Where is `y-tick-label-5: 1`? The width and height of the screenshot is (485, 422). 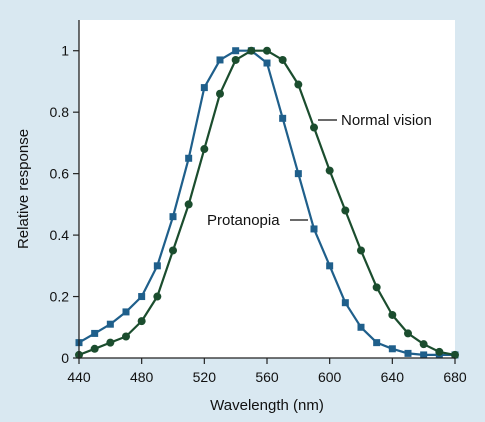
y-tick-label-5: 1 is located at coordinates (65, 51).